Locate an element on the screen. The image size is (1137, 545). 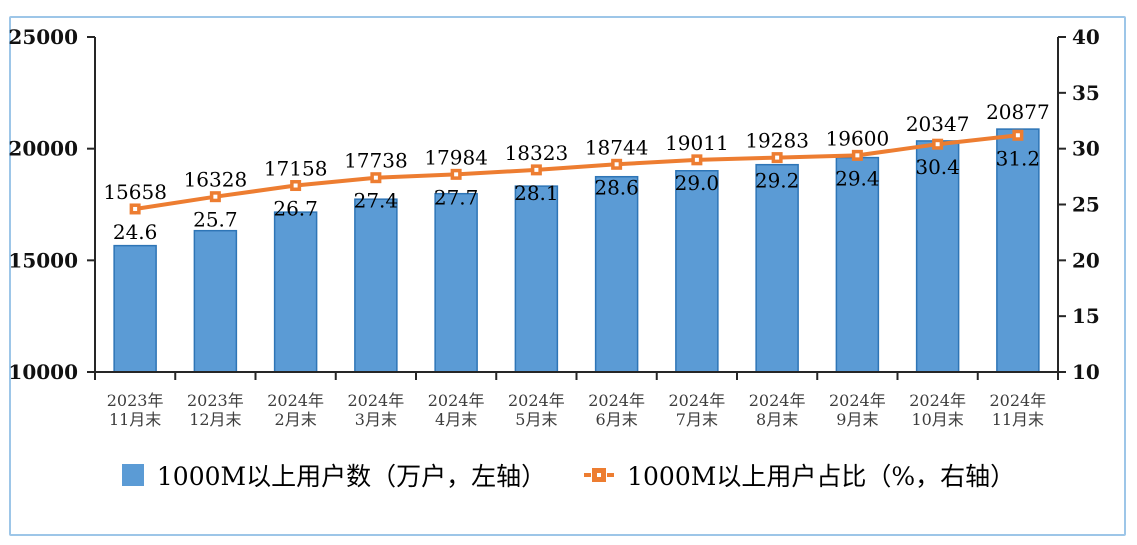
chart-text: 10月末 is located at coordinates (937, 419).